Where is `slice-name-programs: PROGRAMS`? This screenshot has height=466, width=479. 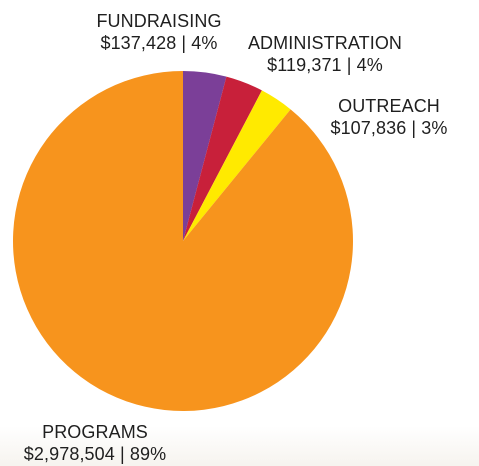 slice-name-programs: PROGRAMS is located at coordinates (95, 432).